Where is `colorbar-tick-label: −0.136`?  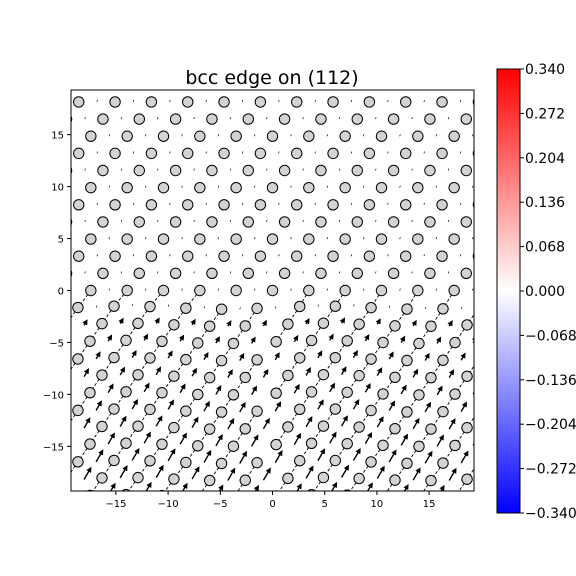
colorbar-tick-label: −0.136 is located at coordinates (550, 381).